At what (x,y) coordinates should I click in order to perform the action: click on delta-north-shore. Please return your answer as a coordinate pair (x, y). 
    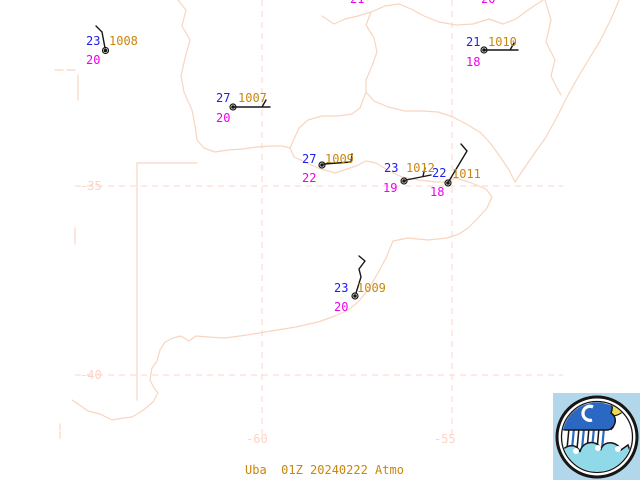
    Looking at the image, I should click on (328, 120).